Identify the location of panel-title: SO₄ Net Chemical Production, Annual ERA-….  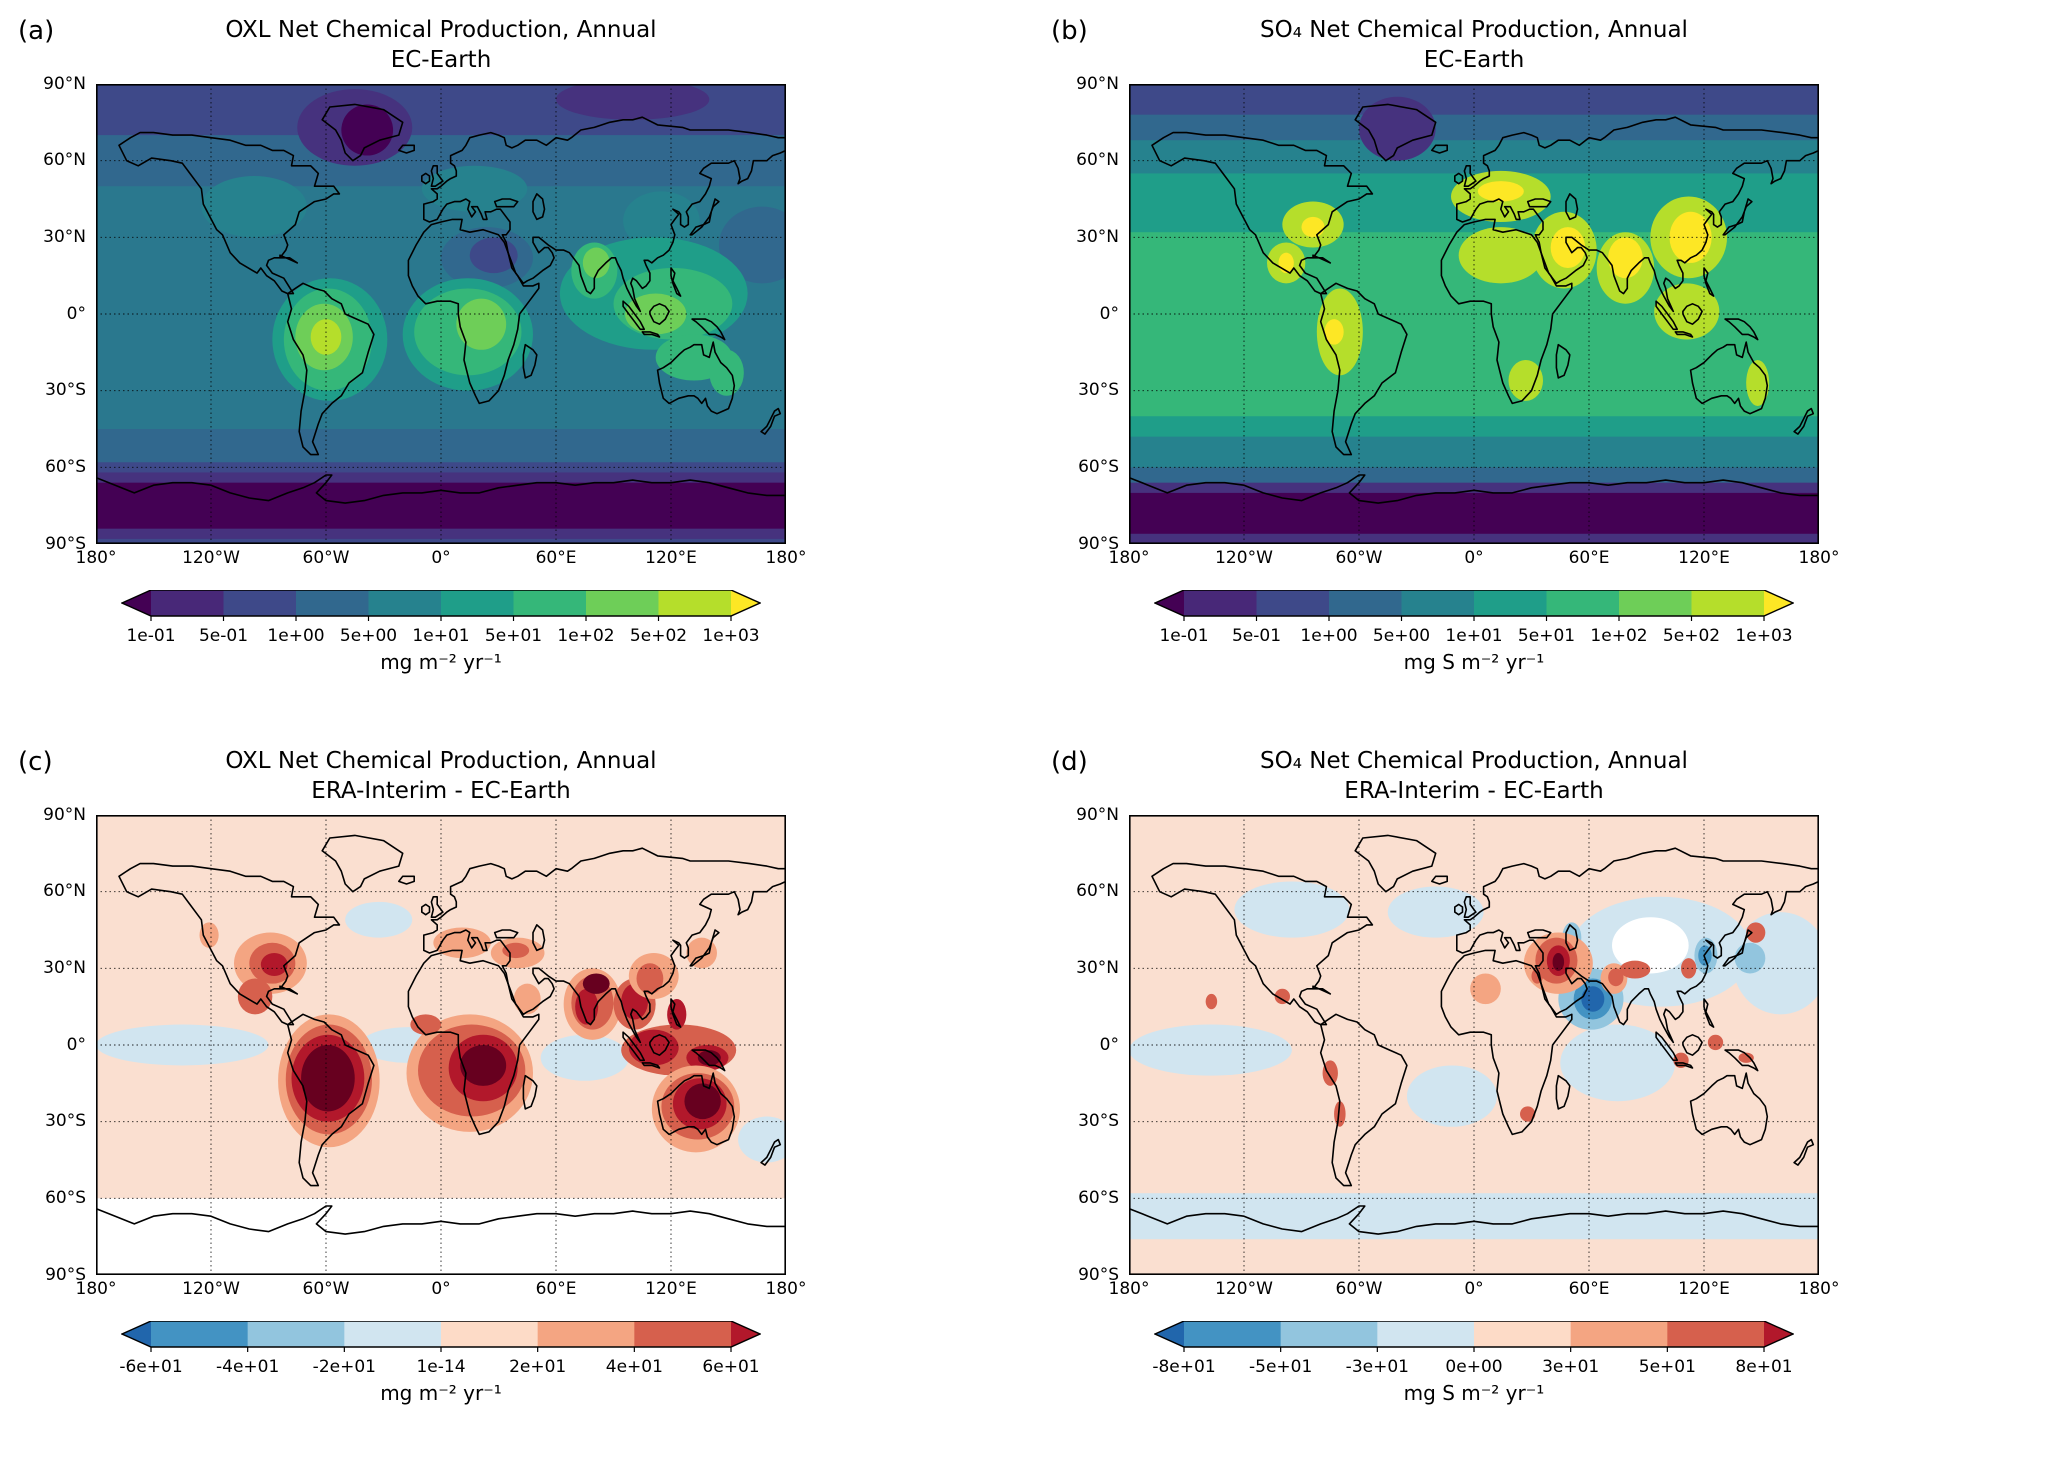
(1474, 777).